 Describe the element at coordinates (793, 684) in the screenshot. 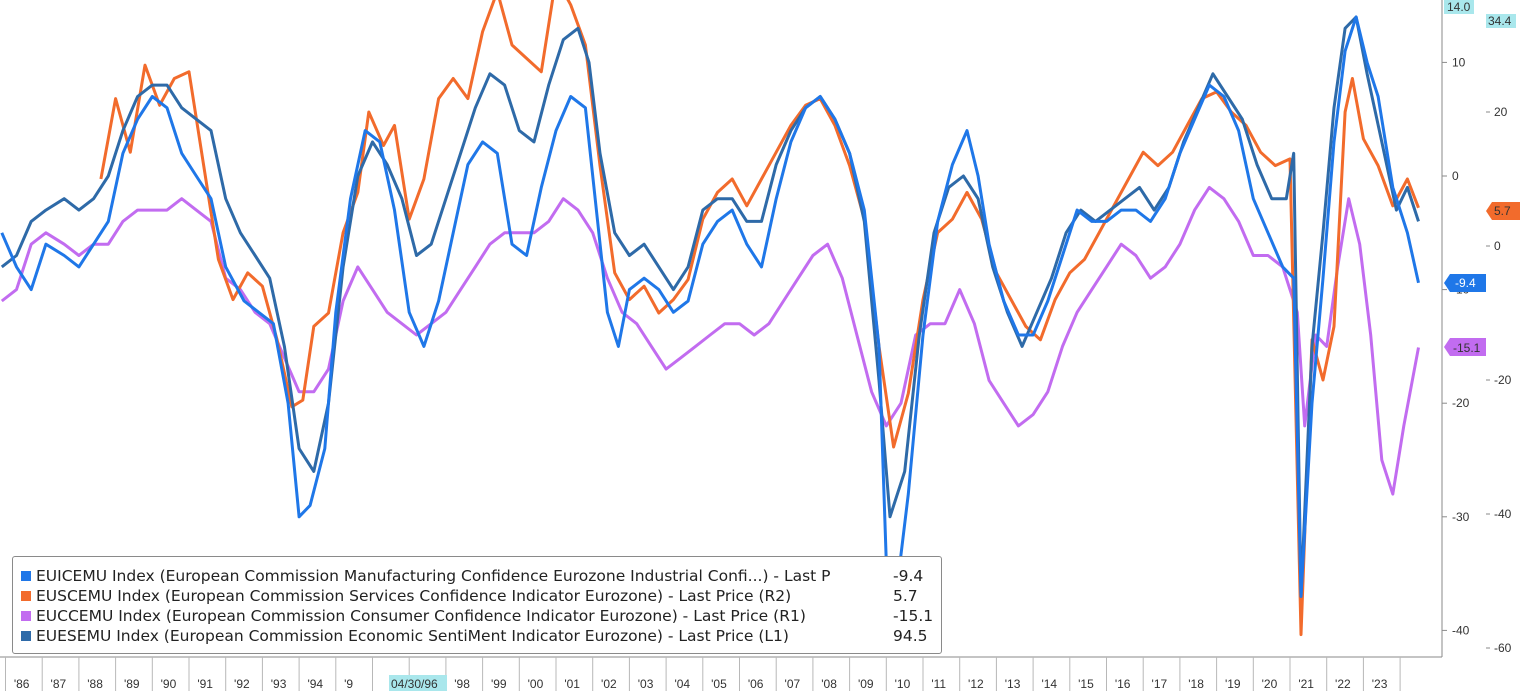

I see `x-tick-label: '07` at that location.